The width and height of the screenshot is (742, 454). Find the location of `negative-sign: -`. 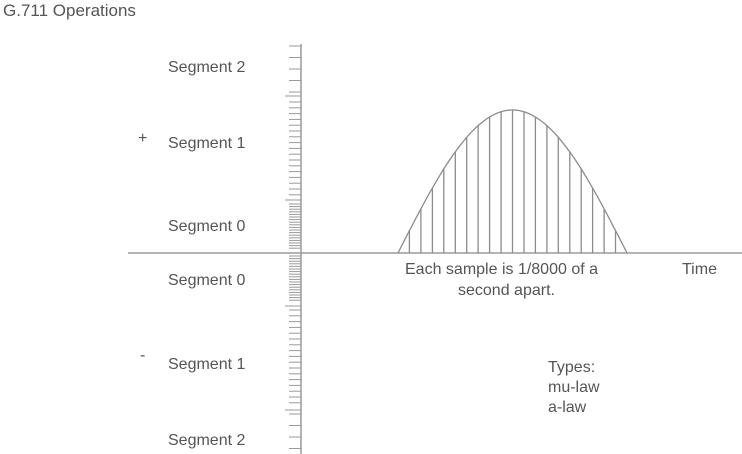

negative-sign: - is located at coordinates (143, 355).